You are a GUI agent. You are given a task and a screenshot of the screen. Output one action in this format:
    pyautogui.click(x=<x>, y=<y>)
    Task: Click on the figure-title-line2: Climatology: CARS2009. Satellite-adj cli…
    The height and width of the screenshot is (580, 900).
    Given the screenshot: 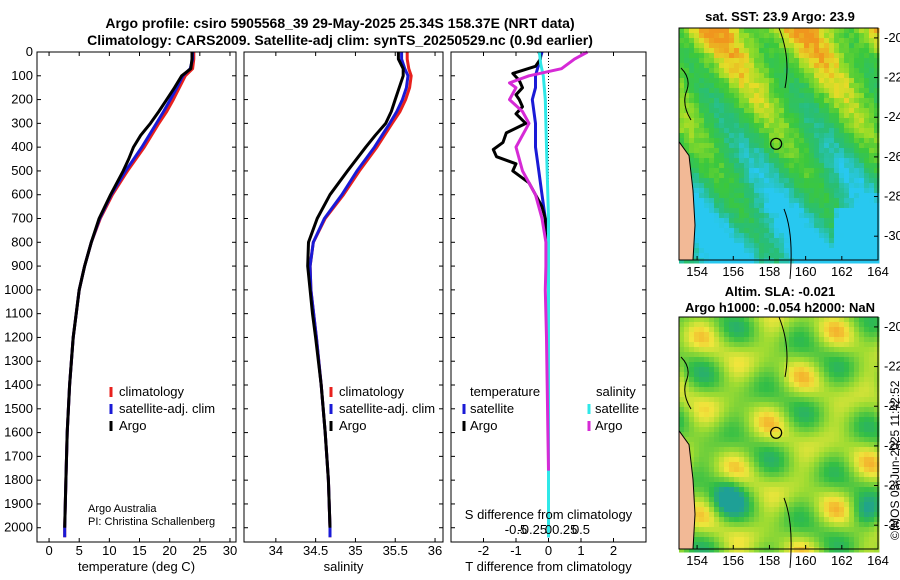 What is the action you would take?
    pyautogui.click(x=340, y=40)
    